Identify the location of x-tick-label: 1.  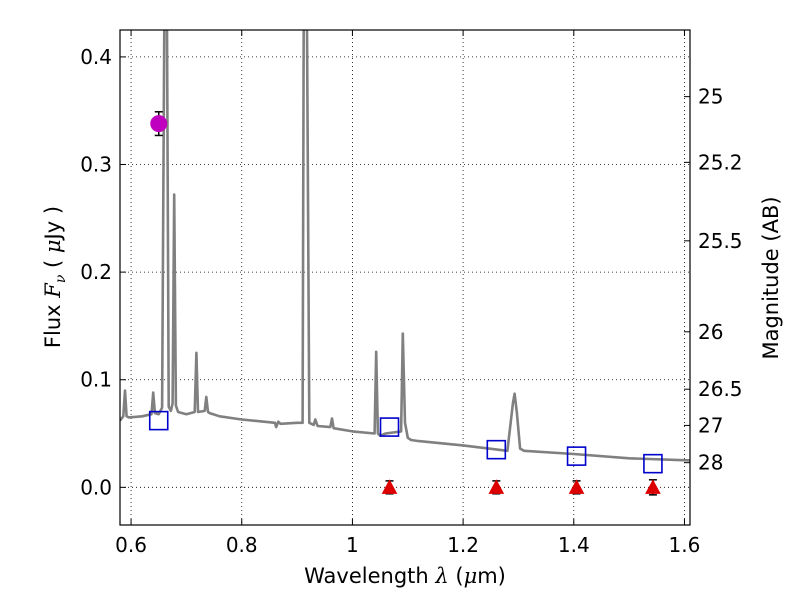
(352, 545).